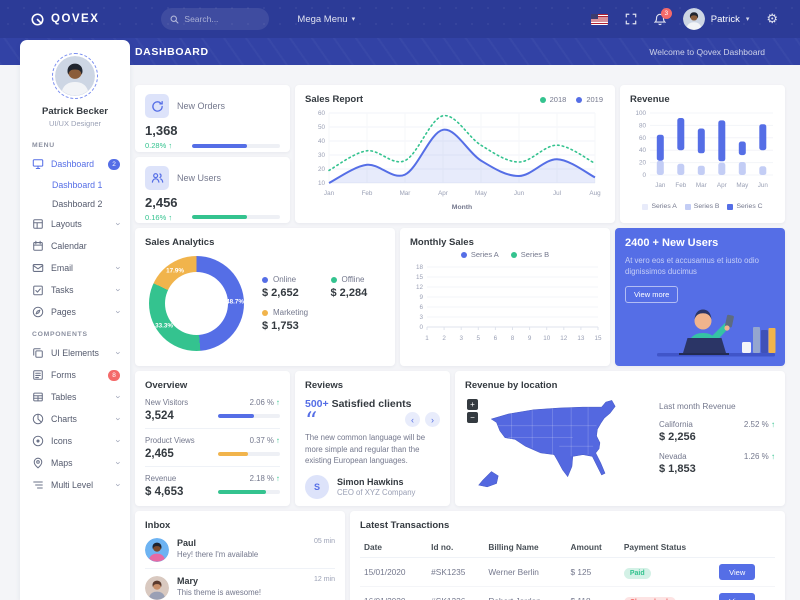  I want to click on search-box, so click(215, 19).